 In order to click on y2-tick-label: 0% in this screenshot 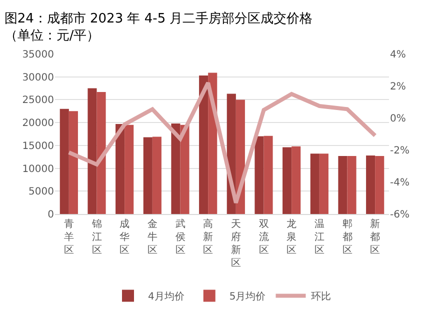, I will do `click(398, 119)`.